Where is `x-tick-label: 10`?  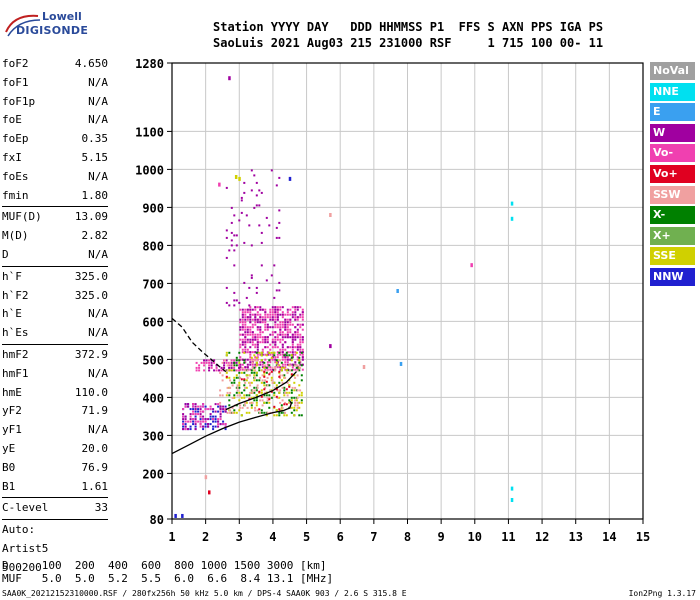
x-tick-label: 10 is located at coordinates (475, 537).